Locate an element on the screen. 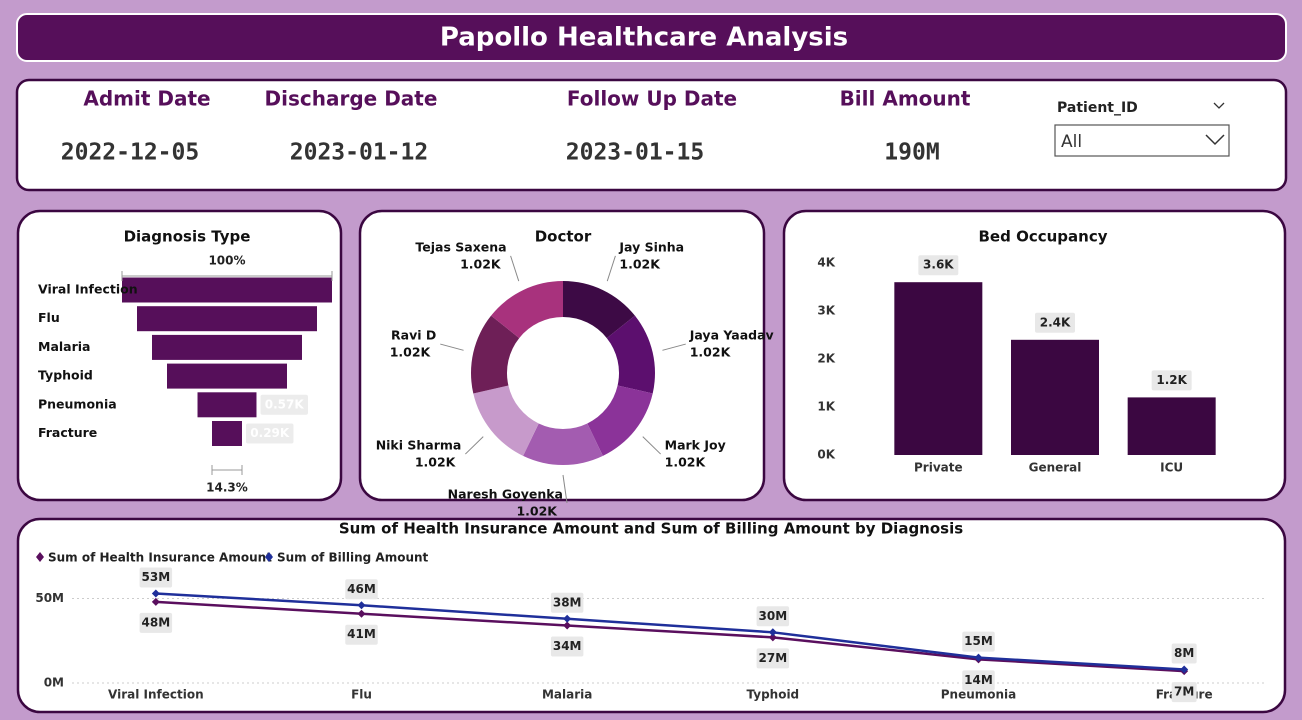  panel is located at coordinates (562, 355).